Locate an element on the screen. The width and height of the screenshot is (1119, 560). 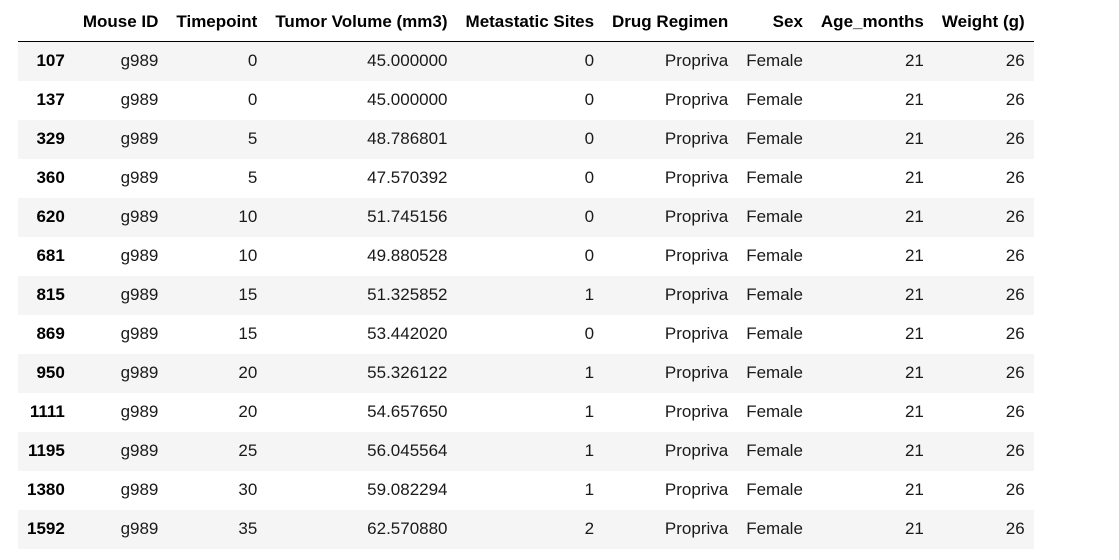
table-row: 360 g989 5 47.570392 0 Propriva Female 21 26 is located at coordinates (526, 178).